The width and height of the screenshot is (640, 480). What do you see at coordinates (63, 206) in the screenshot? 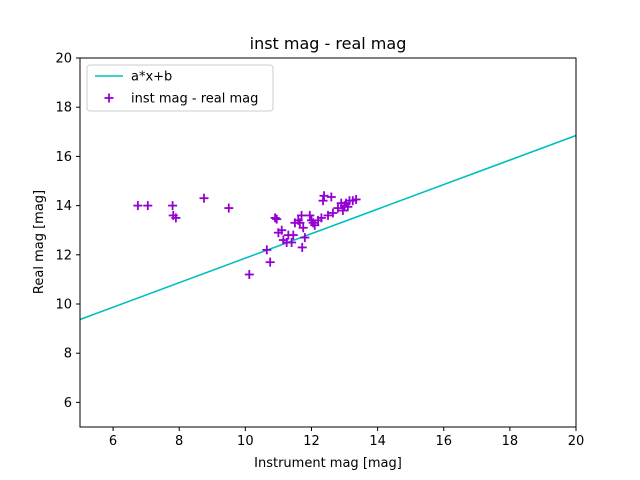
I see `y-tick-label: 14` at bounding box center [63, 206].